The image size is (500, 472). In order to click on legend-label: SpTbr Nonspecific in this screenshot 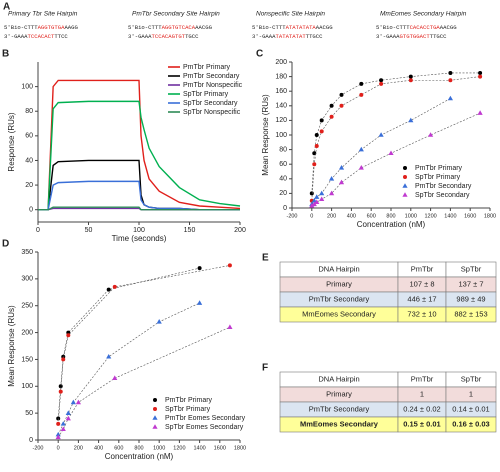, I will do `click(212, 112)`.